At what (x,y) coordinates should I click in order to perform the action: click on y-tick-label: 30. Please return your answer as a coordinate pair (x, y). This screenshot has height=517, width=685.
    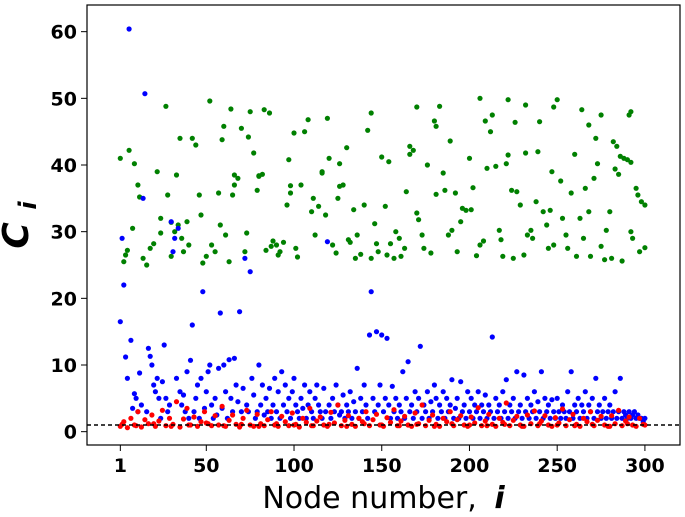
    Looking at the image, I should click on (64, 233).